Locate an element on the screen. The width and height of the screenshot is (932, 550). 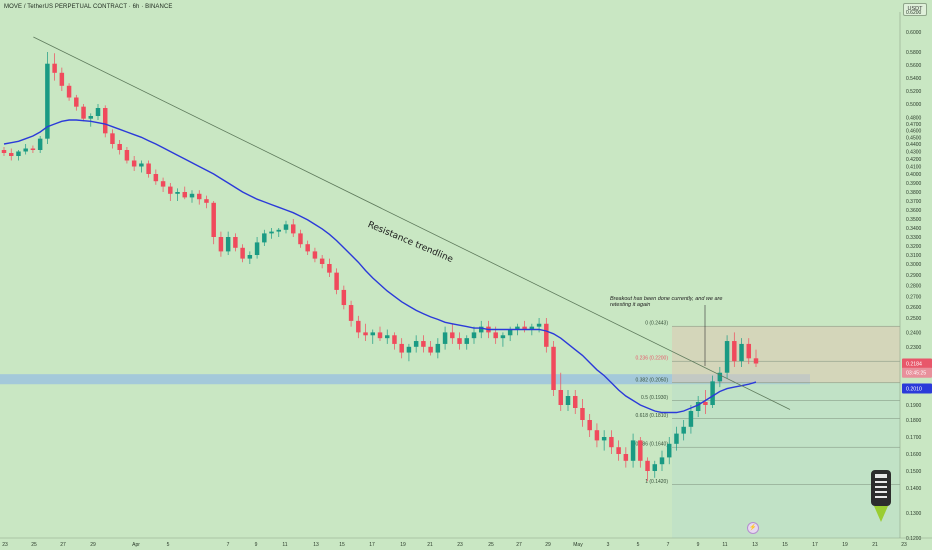
y-tick-label: 0.1900 is located at coordinates (914, 406).